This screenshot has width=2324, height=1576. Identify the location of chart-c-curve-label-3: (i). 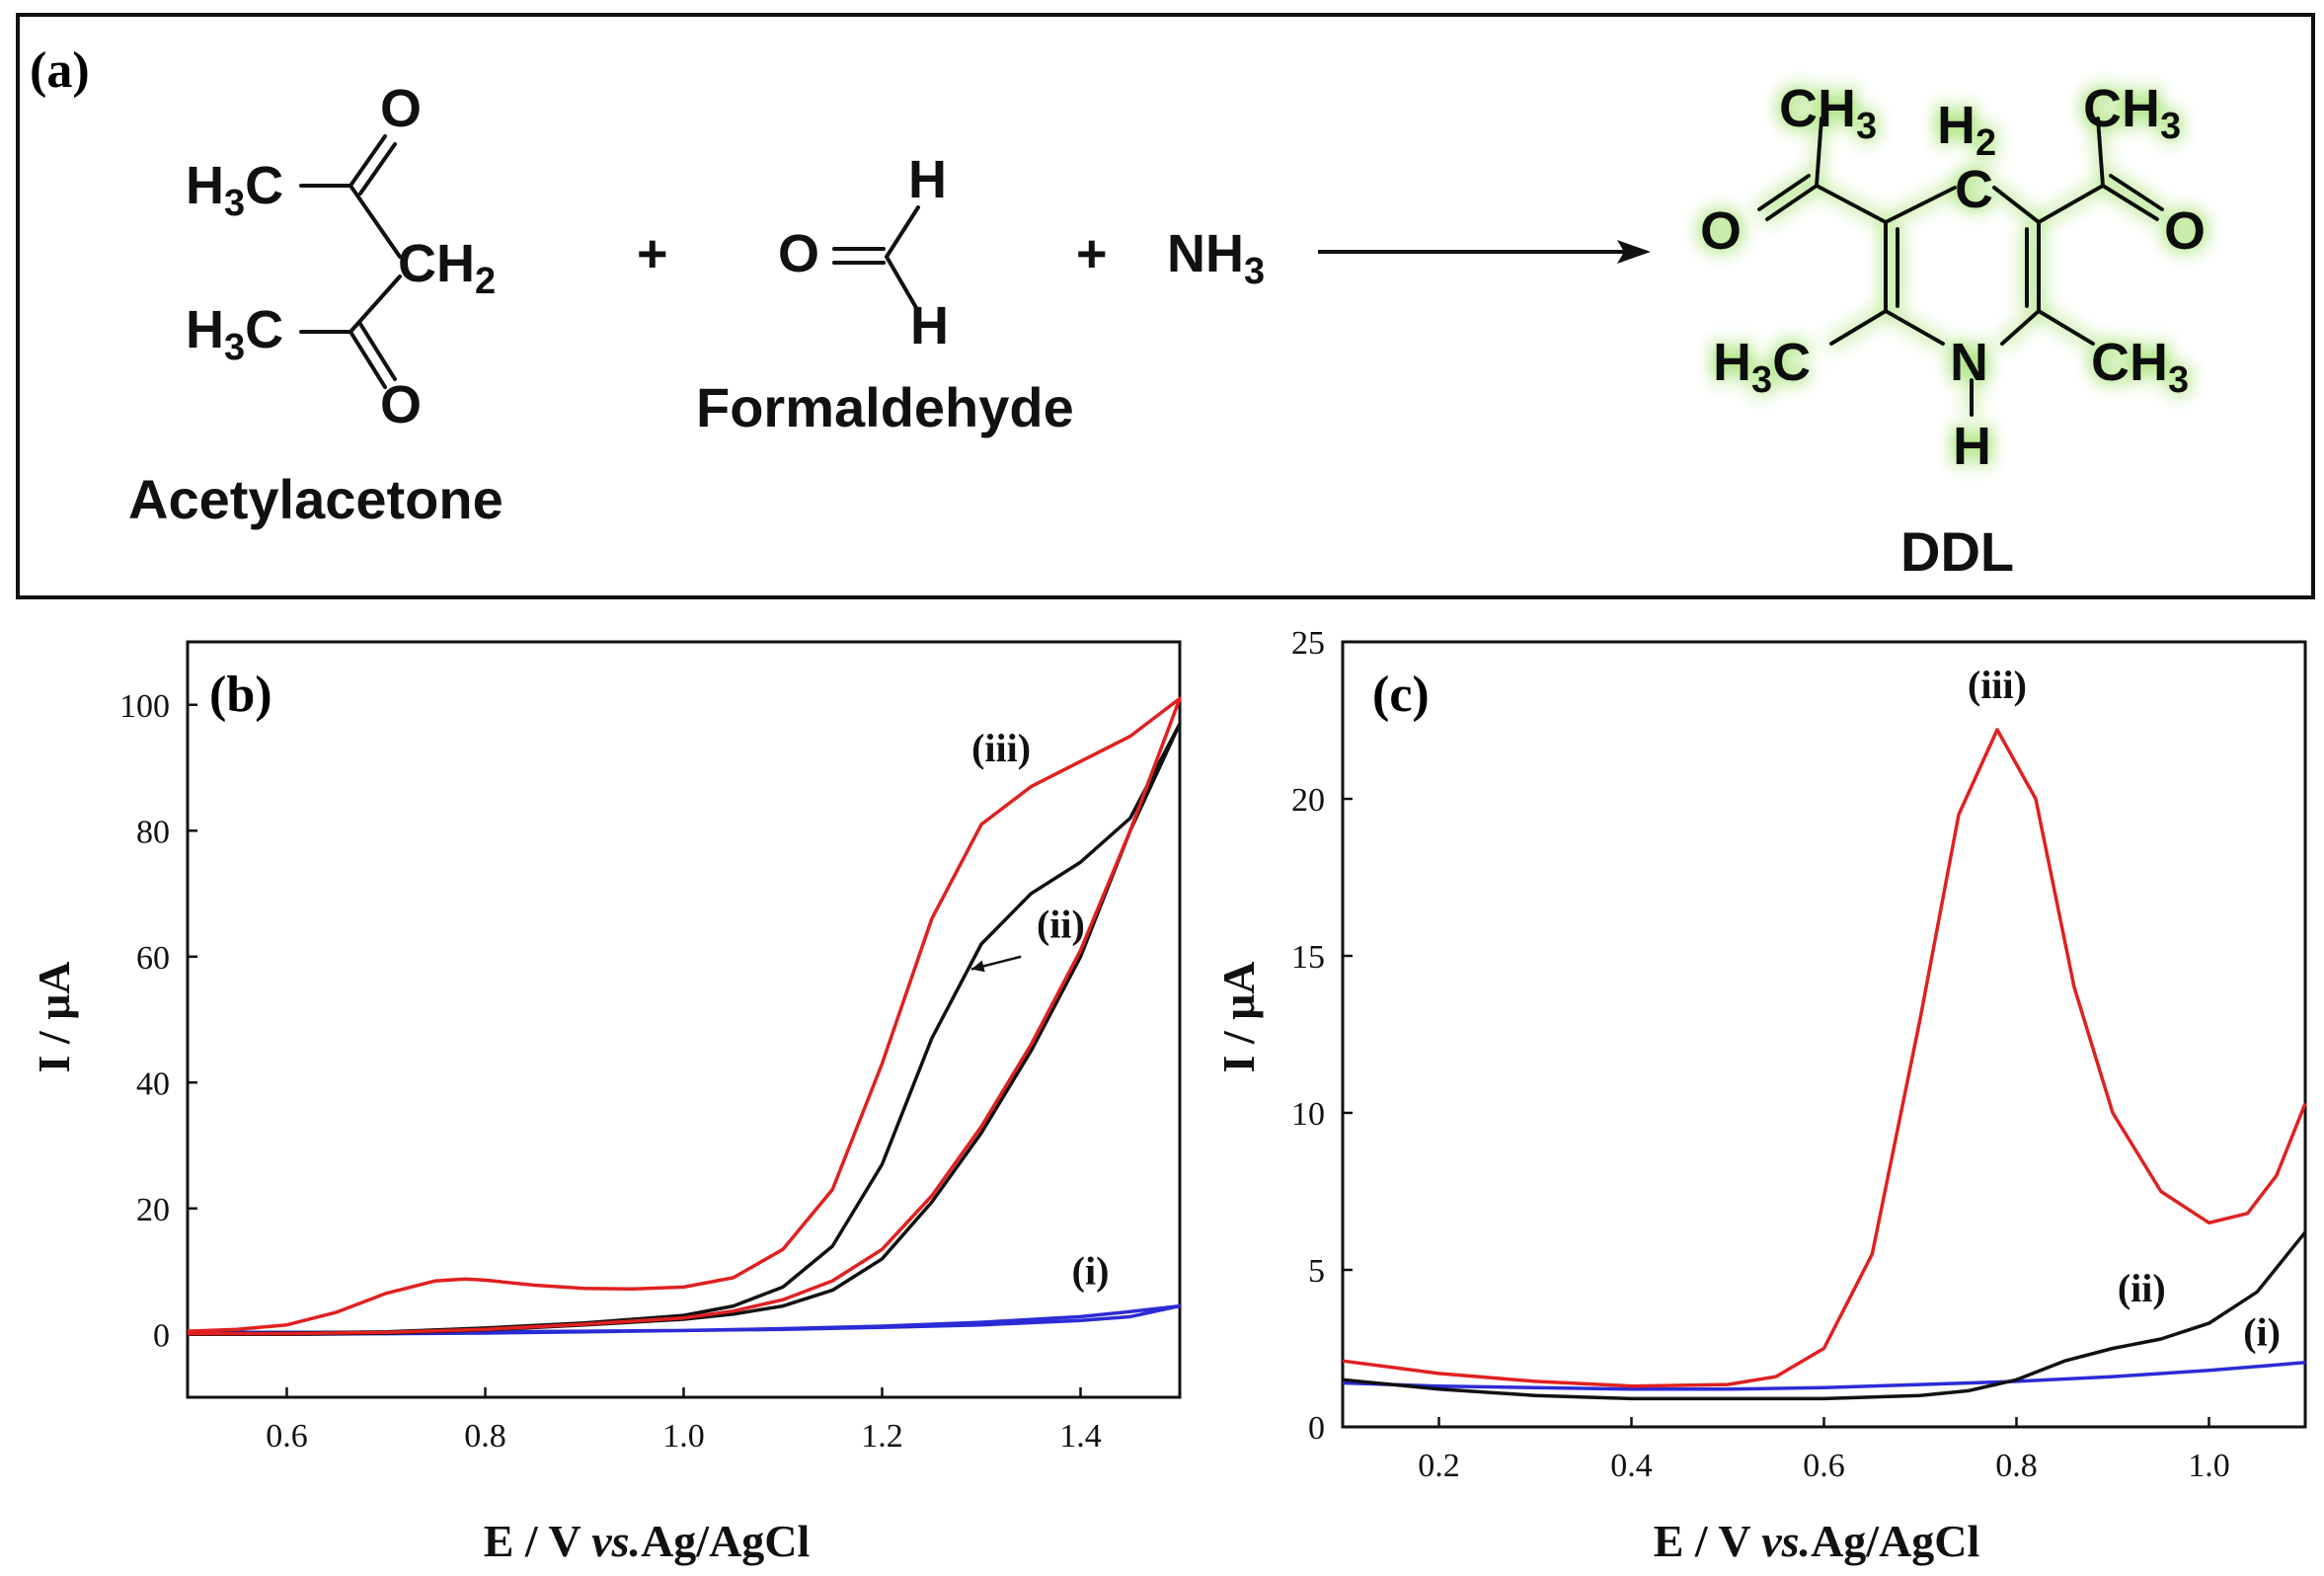
(2262, 1331).